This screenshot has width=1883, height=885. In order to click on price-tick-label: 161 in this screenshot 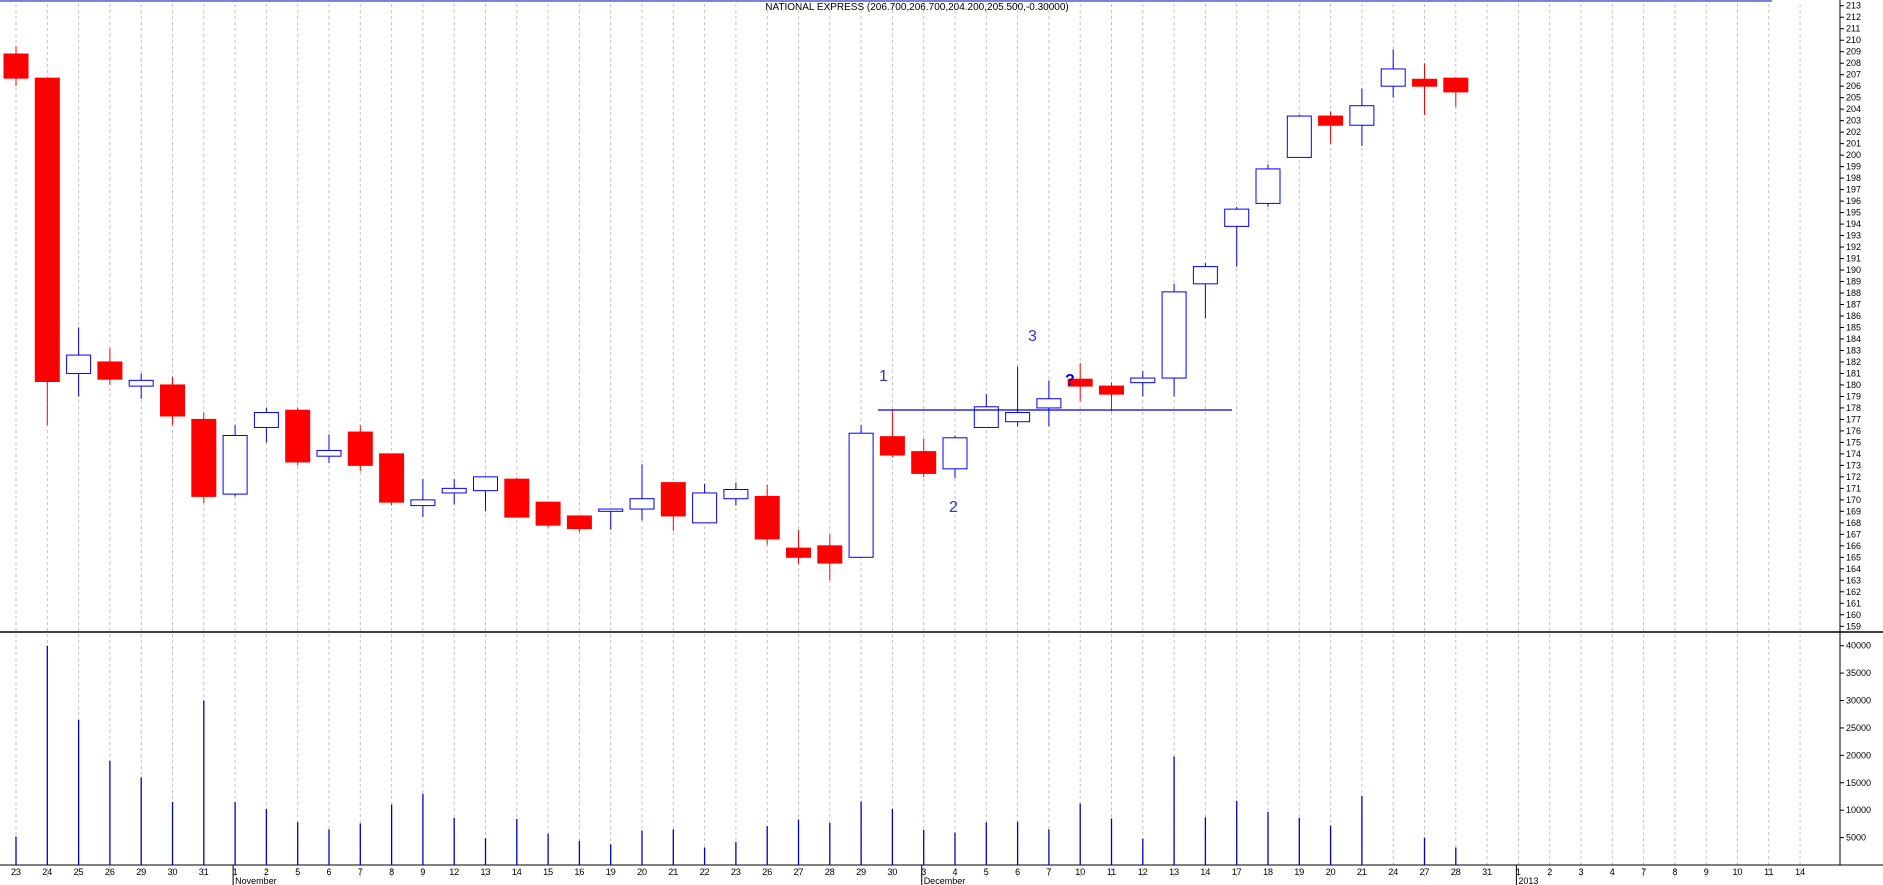, I will do `click(1853, 603)`.